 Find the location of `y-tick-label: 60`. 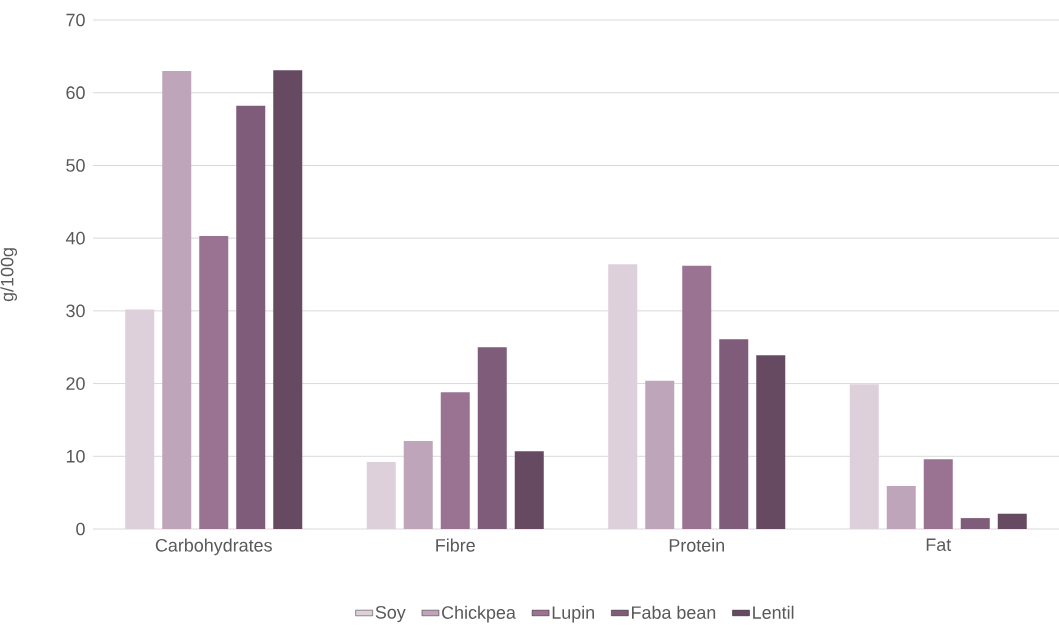

y-tick-label: 60 is located at coordinates (75, 93).